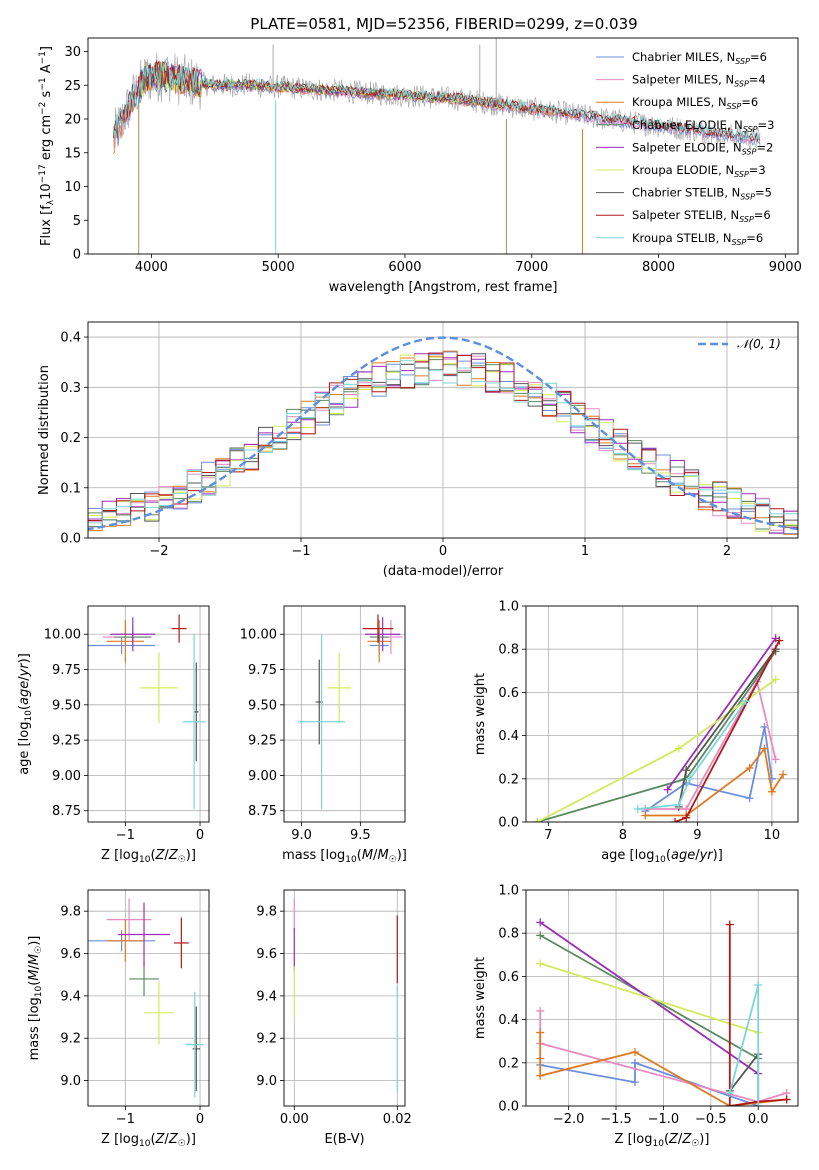 This screenshot has height=1170, width=819. I want to click on legend-entry-label: Chabrier MILES, NSSP=6, so click(699, 58).